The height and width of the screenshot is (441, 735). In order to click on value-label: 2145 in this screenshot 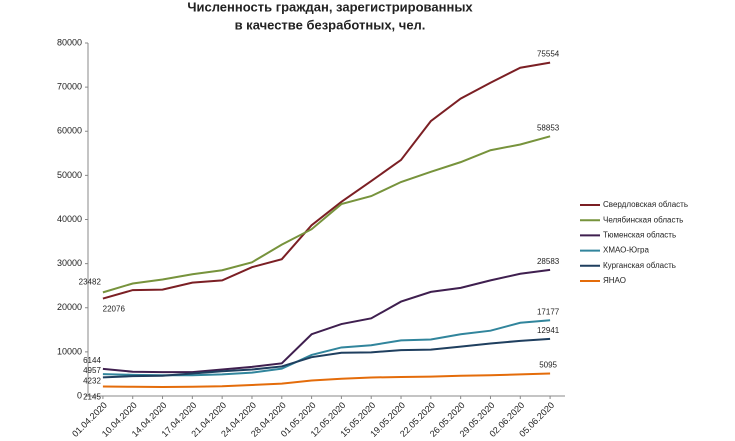, I will do `click(92, 397)`.